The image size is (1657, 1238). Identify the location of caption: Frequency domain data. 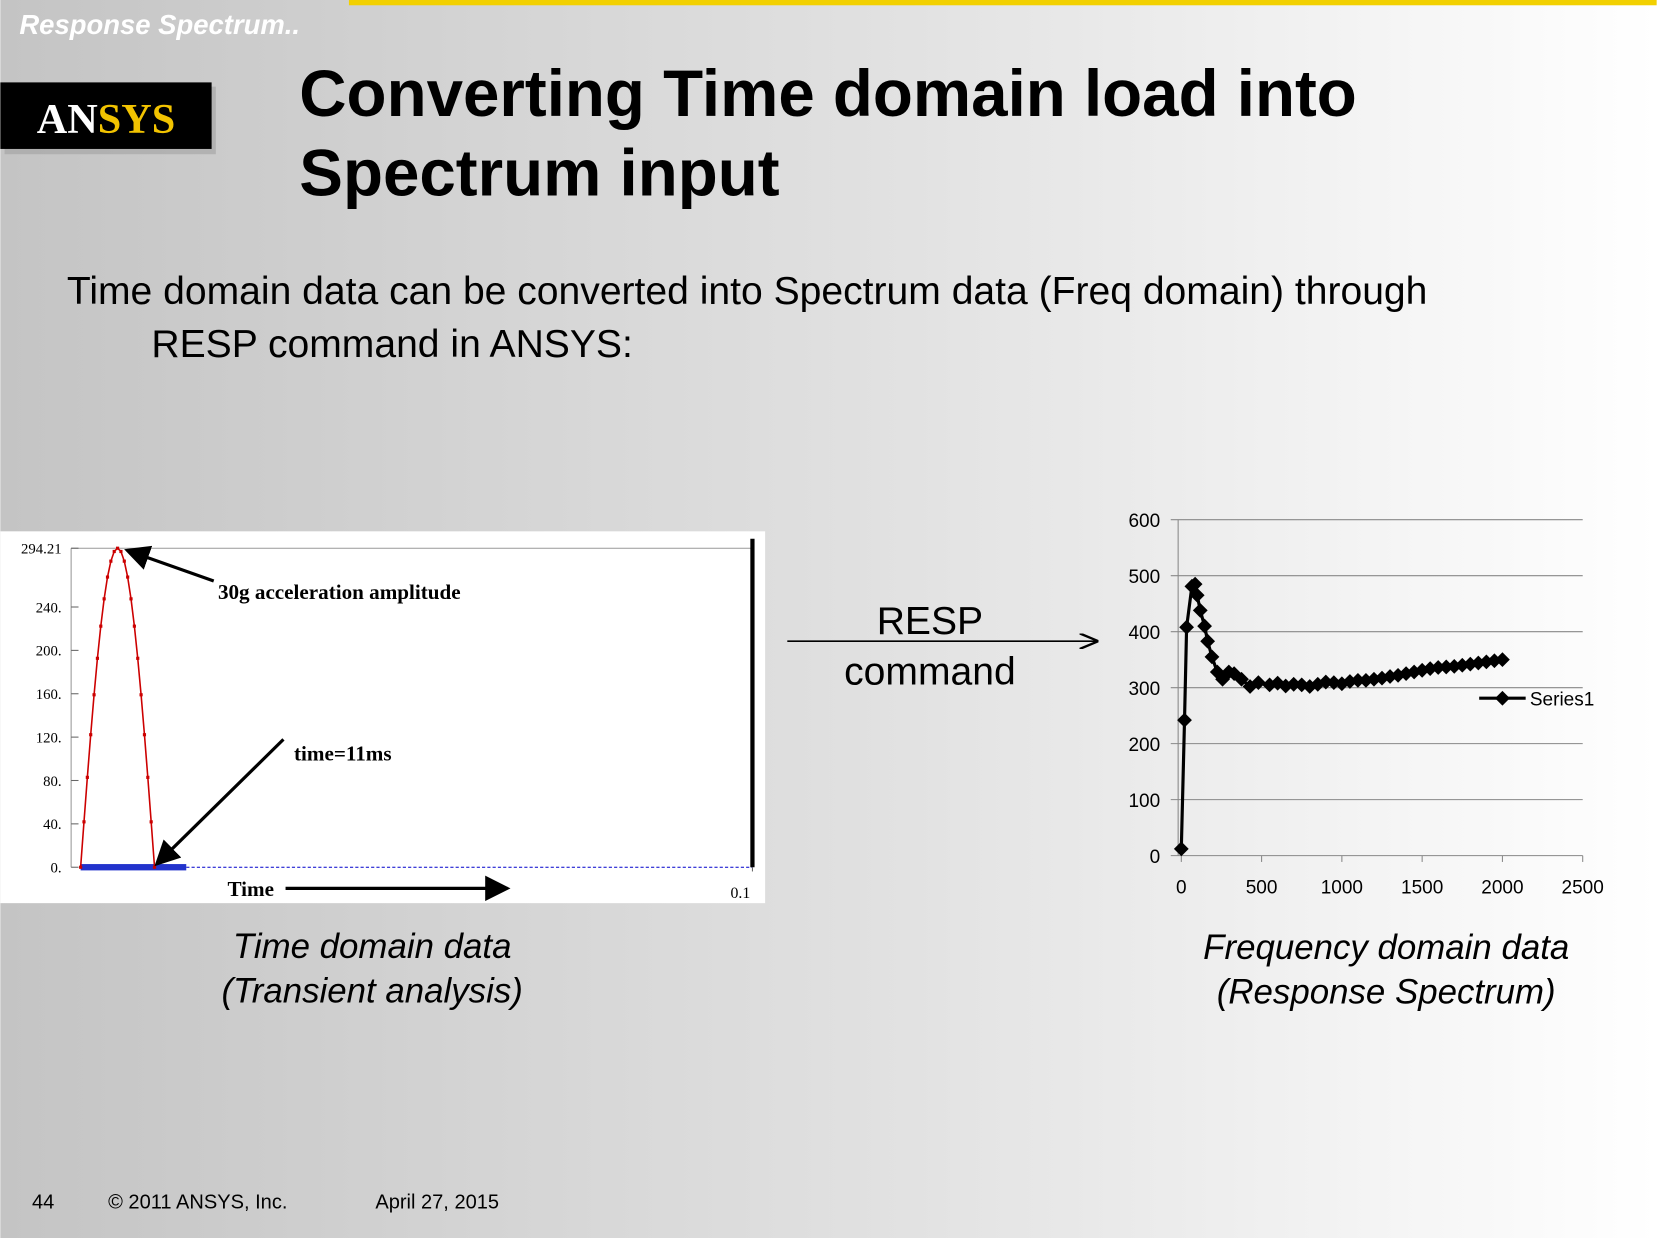
(1386, 947).